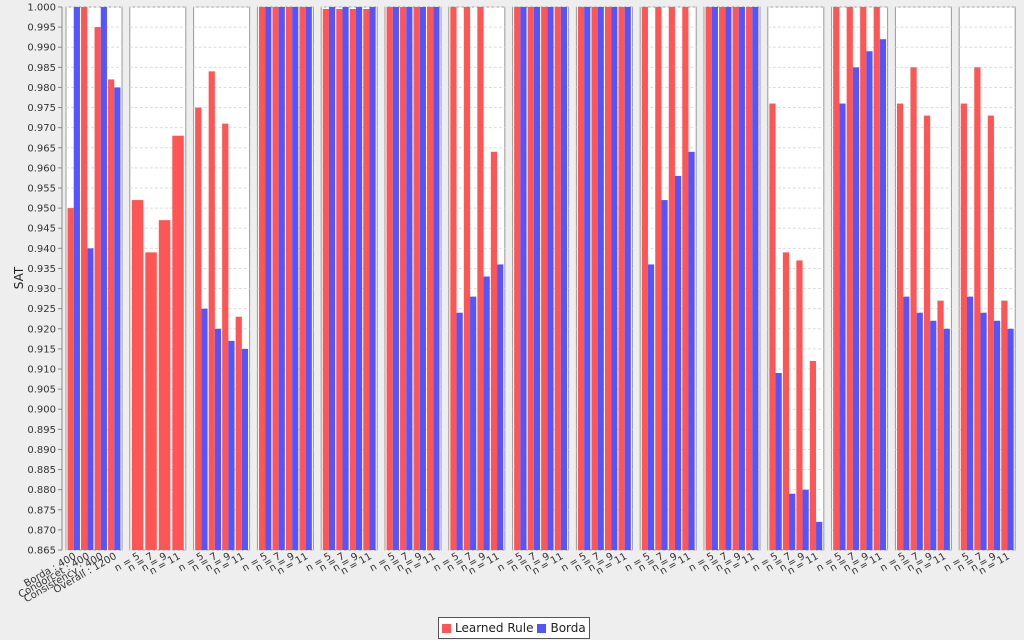 This screenshot has height=640, width=1024. What do you see at coordinates (41, 88) in the screenshot?
I see `y-tick-label: 0.980` at bounding box center [41, 88].